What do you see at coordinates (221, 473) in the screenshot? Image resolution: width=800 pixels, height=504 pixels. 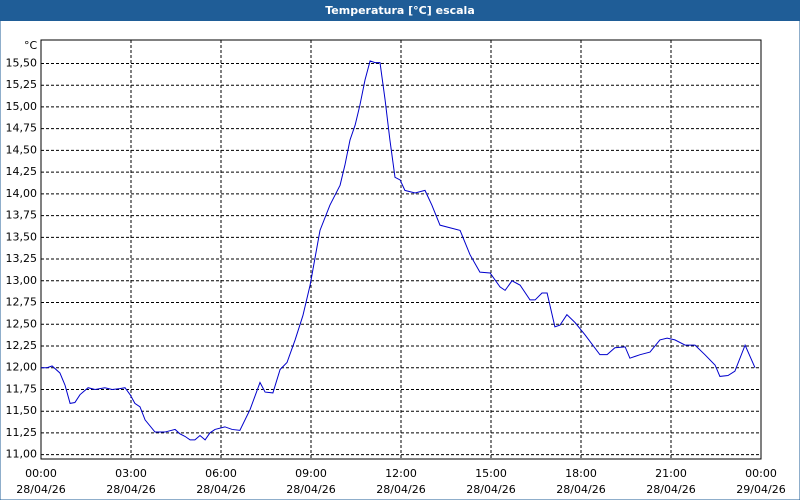 I see `x-tick-label: 06:00` at bounding box center [221, 473].